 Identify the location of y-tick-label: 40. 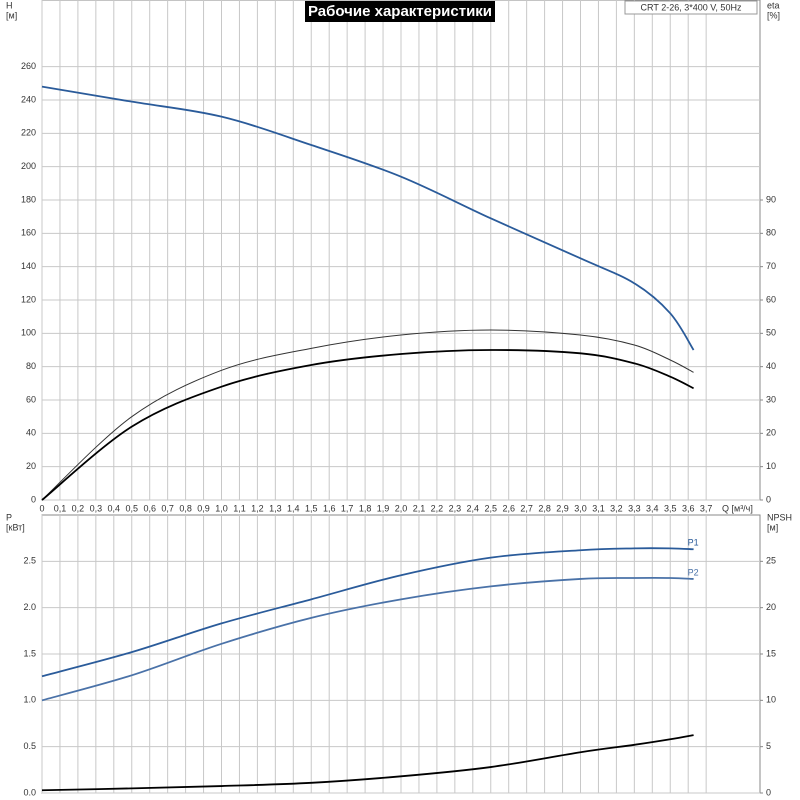
(31, 433).